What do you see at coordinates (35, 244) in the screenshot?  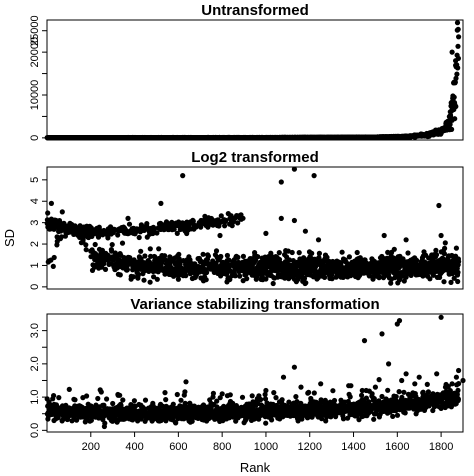 I see `y-tick-label: 2` at bounding box center [35, 244].